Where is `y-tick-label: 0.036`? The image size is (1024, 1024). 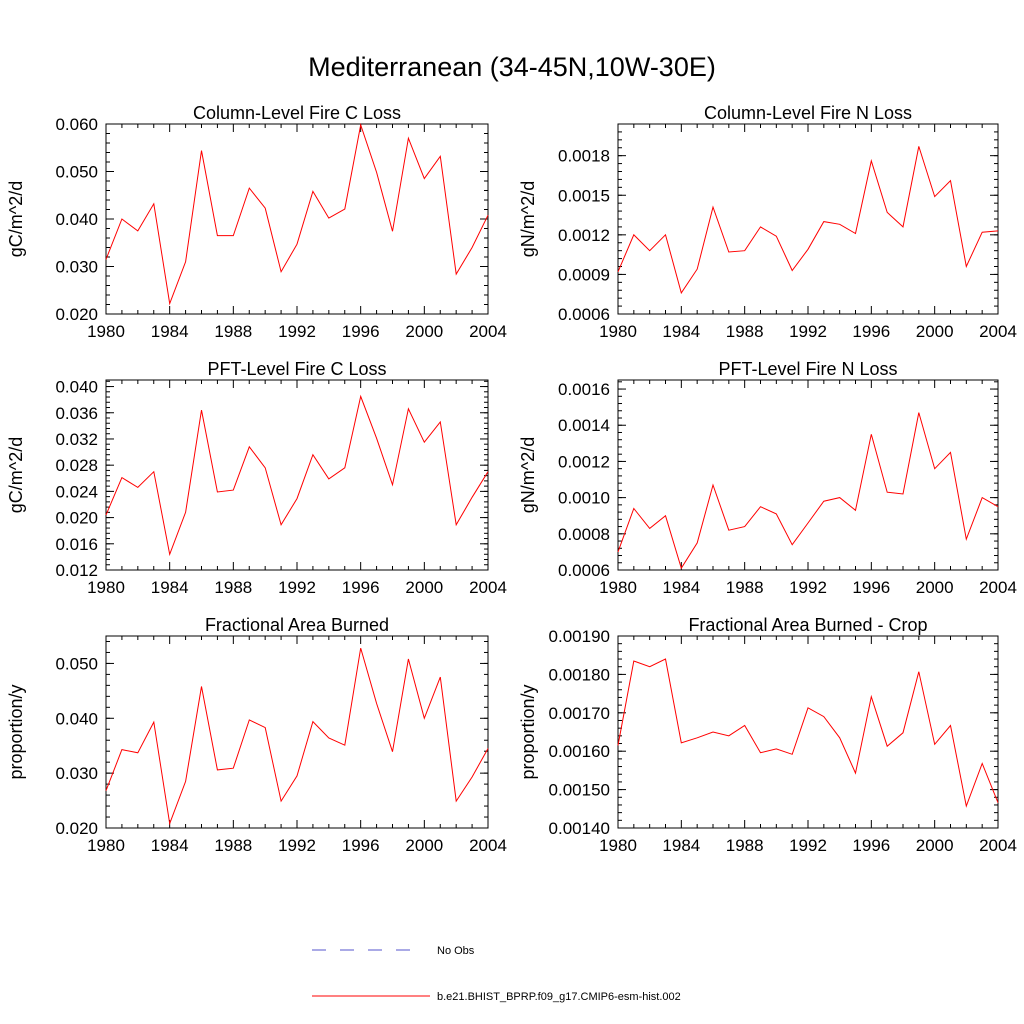 y-tick-label: 0.036 is located at coordinates (76, 413).